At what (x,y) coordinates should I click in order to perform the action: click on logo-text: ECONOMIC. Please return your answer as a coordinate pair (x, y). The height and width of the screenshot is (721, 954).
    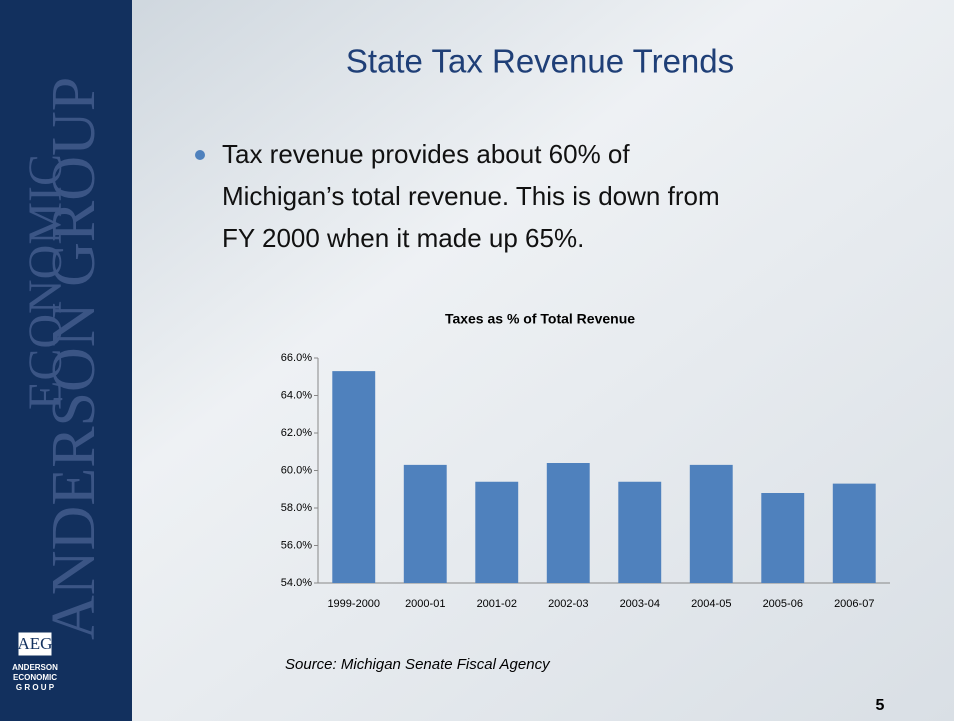
    Looking at the image, I should click on (35, 677).